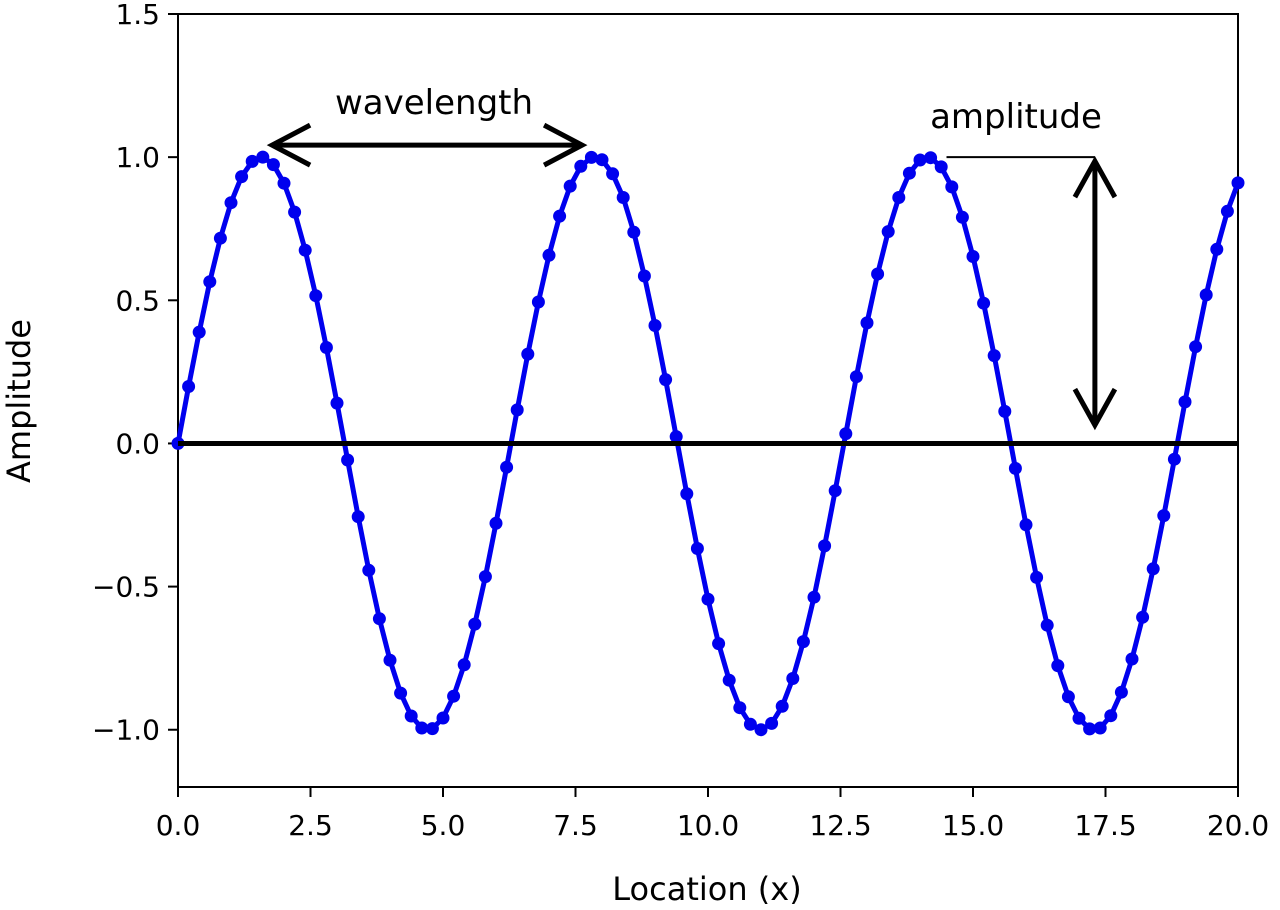 The width and height of the screenshot is (1280, 910). Describe the element at coordinates (1016, 117) in the screenshot. I see `amplitude-label: amplitude` at that location.